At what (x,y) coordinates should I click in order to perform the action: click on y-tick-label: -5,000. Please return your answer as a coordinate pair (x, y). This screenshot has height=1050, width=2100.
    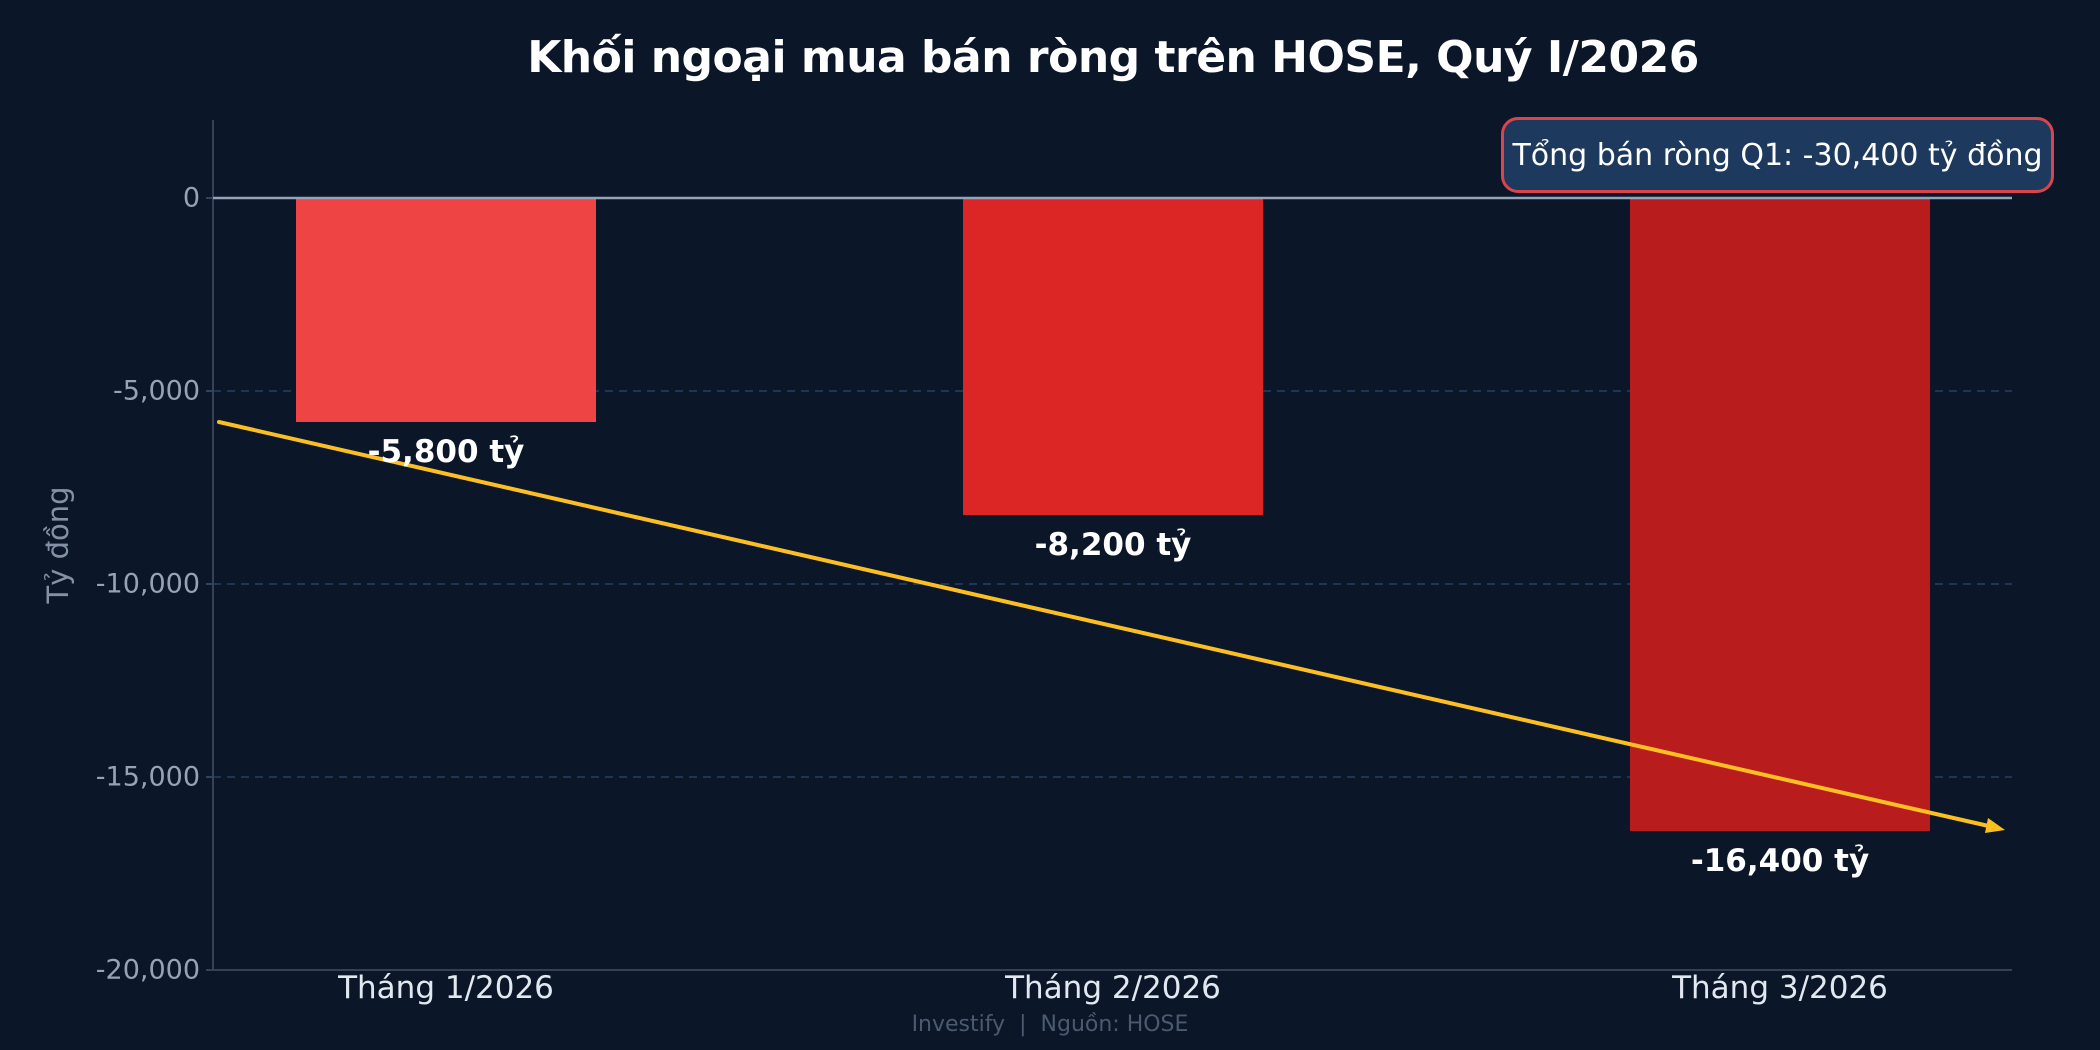
    Looking at the image, I should click on (156, 391).